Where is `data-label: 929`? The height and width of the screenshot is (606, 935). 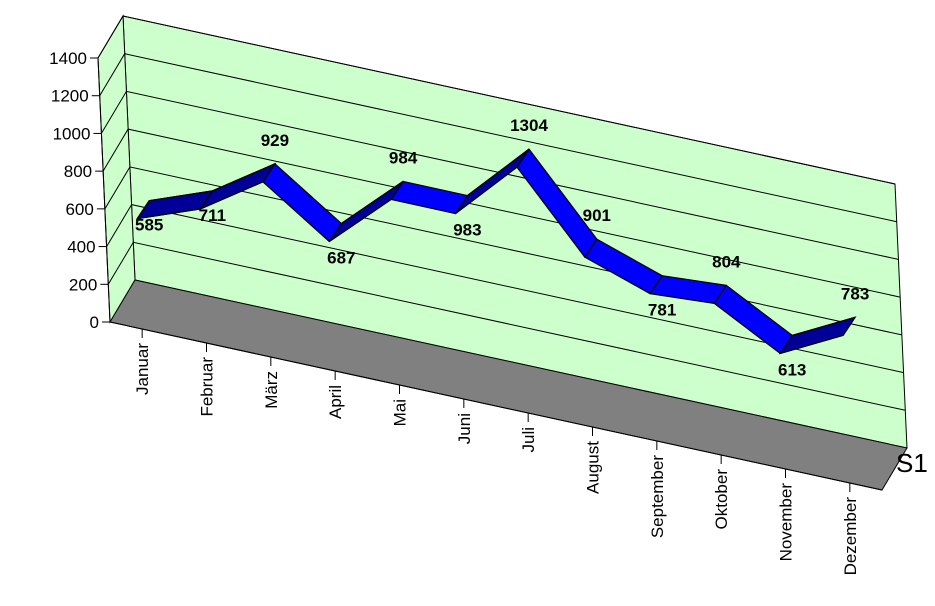
data-label: 929 is located at coordinates (275, 140).